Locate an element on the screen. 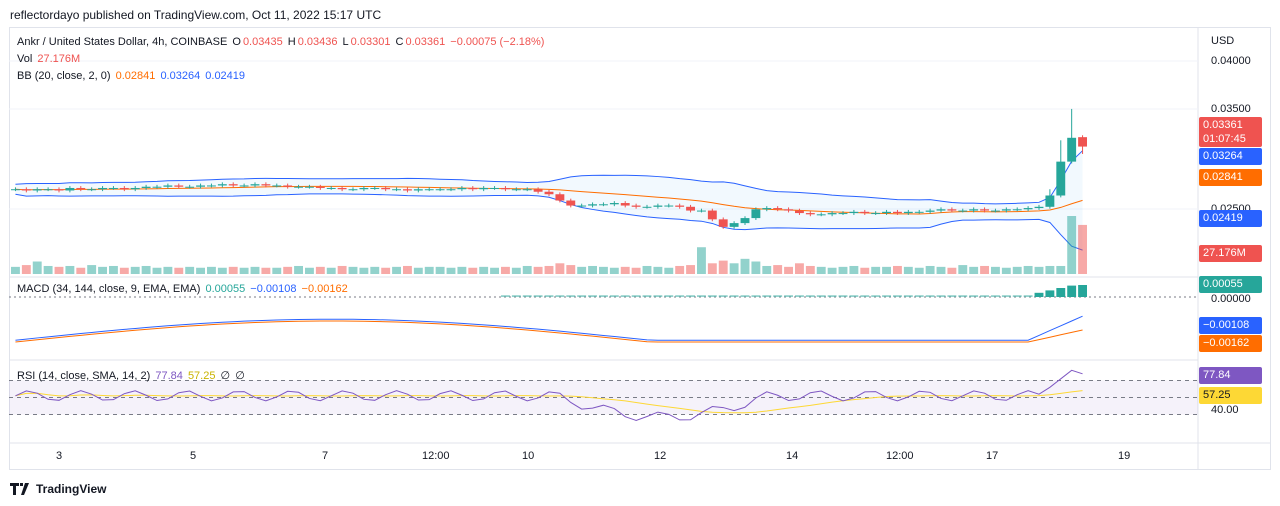 The width and height of the screenshot is (1280, 506). bb-basis-value: 0.02841 is located at coordinates (135, 76).